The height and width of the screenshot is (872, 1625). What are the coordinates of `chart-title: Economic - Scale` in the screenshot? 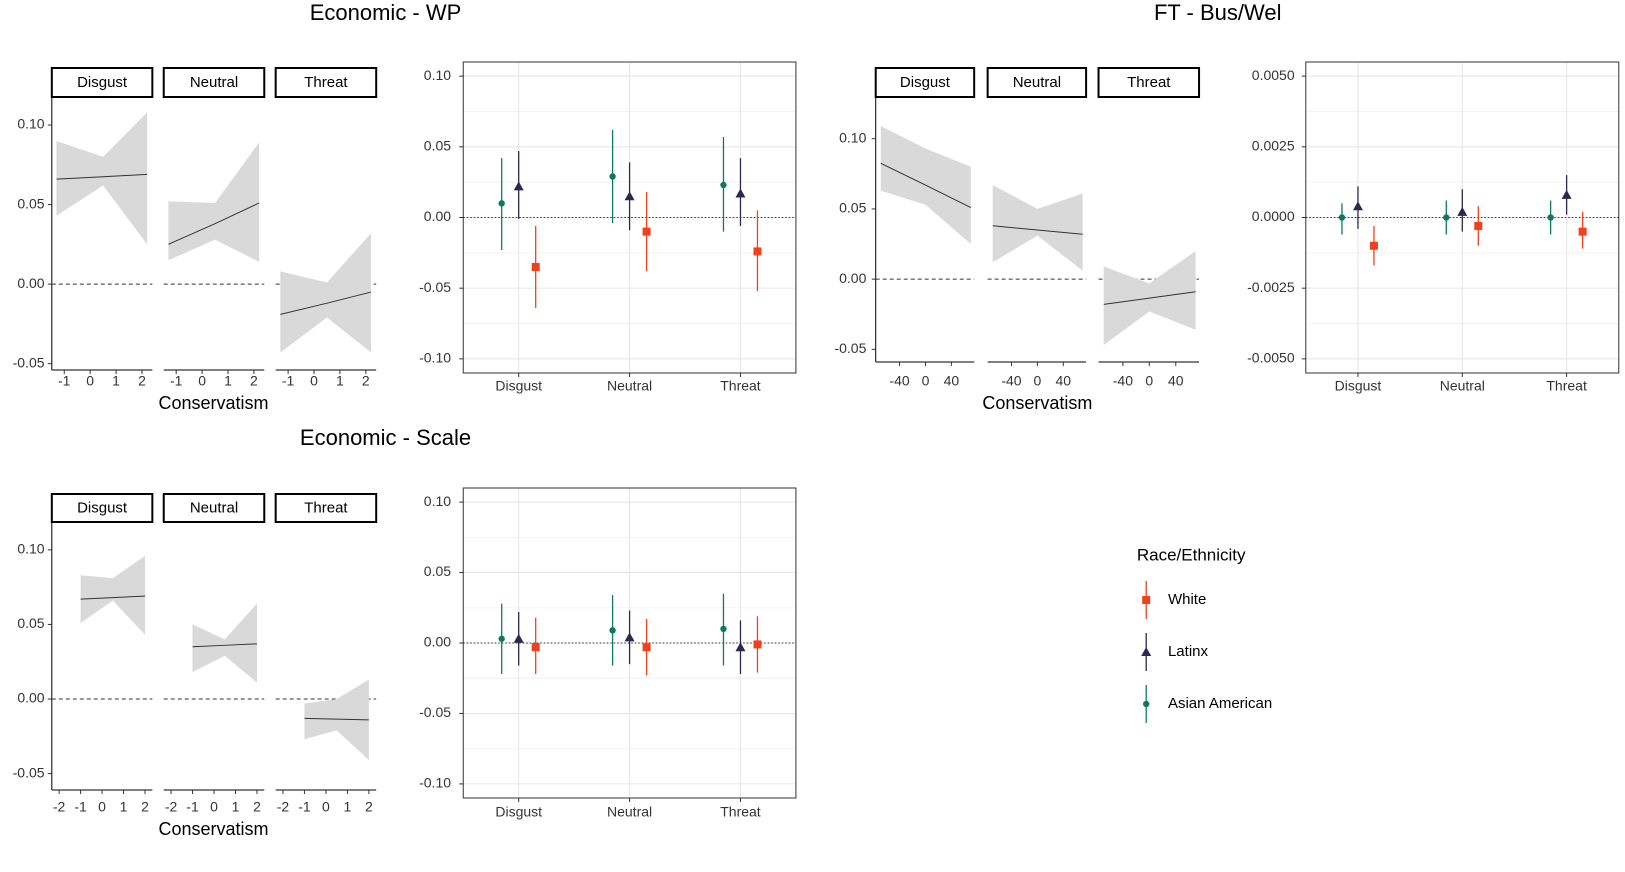 It's located at (385, 437).